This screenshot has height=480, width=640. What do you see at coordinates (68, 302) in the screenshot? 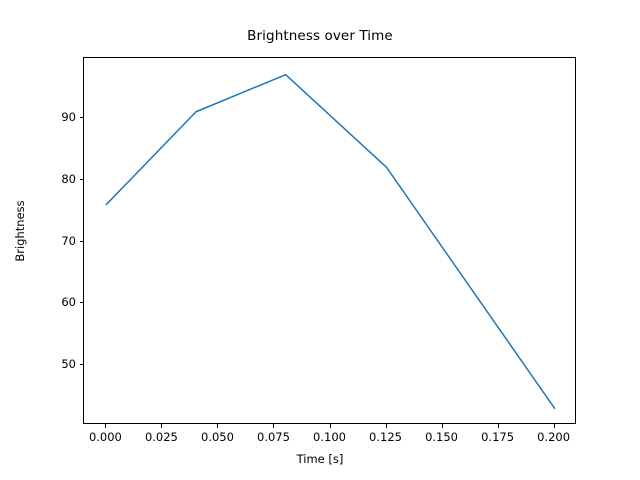
I see `y-tick-label: 60` at bounding box center [68, 302].